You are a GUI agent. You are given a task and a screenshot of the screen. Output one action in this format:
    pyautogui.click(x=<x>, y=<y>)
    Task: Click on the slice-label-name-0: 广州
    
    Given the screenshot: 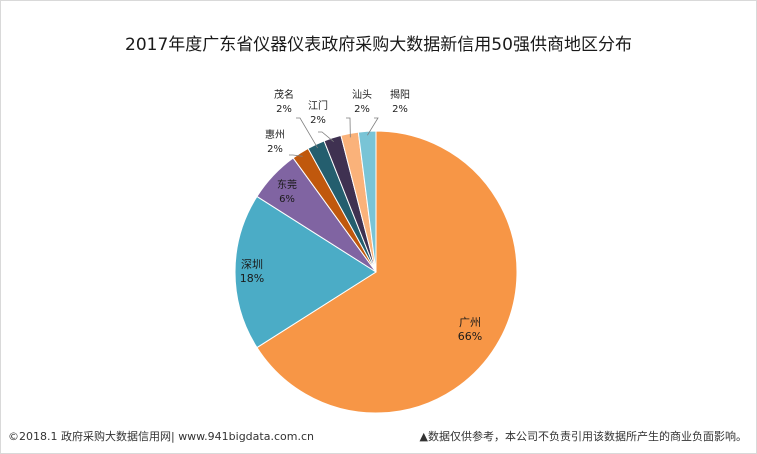 What is the action you would take?
    pyautogui.click(x=470, y=322)
    